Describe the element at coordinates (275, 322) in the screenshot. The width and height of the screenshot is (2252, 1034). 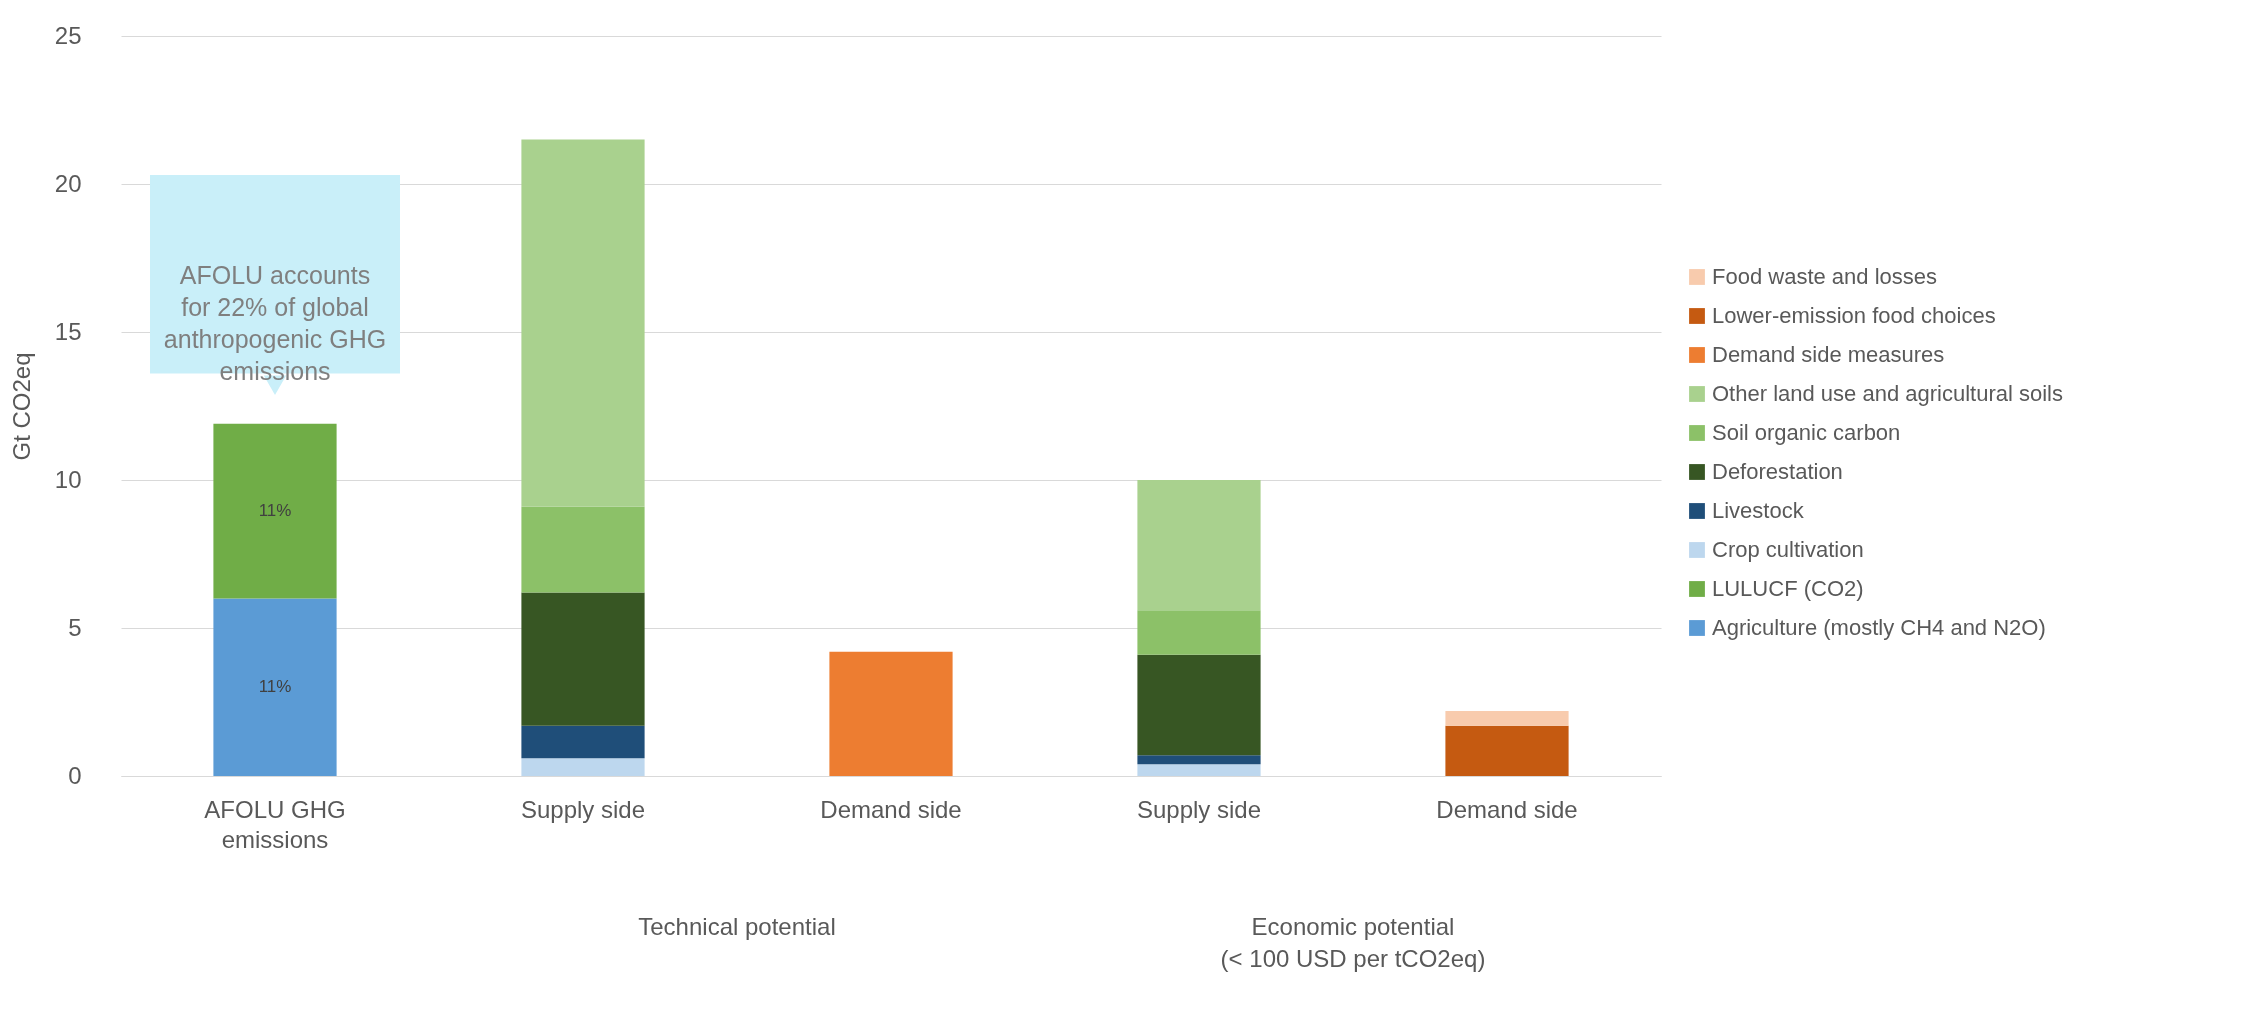
I see `annotation: AFOLU accounts for 22% of global anthropogenic GHG emissions` at that location.